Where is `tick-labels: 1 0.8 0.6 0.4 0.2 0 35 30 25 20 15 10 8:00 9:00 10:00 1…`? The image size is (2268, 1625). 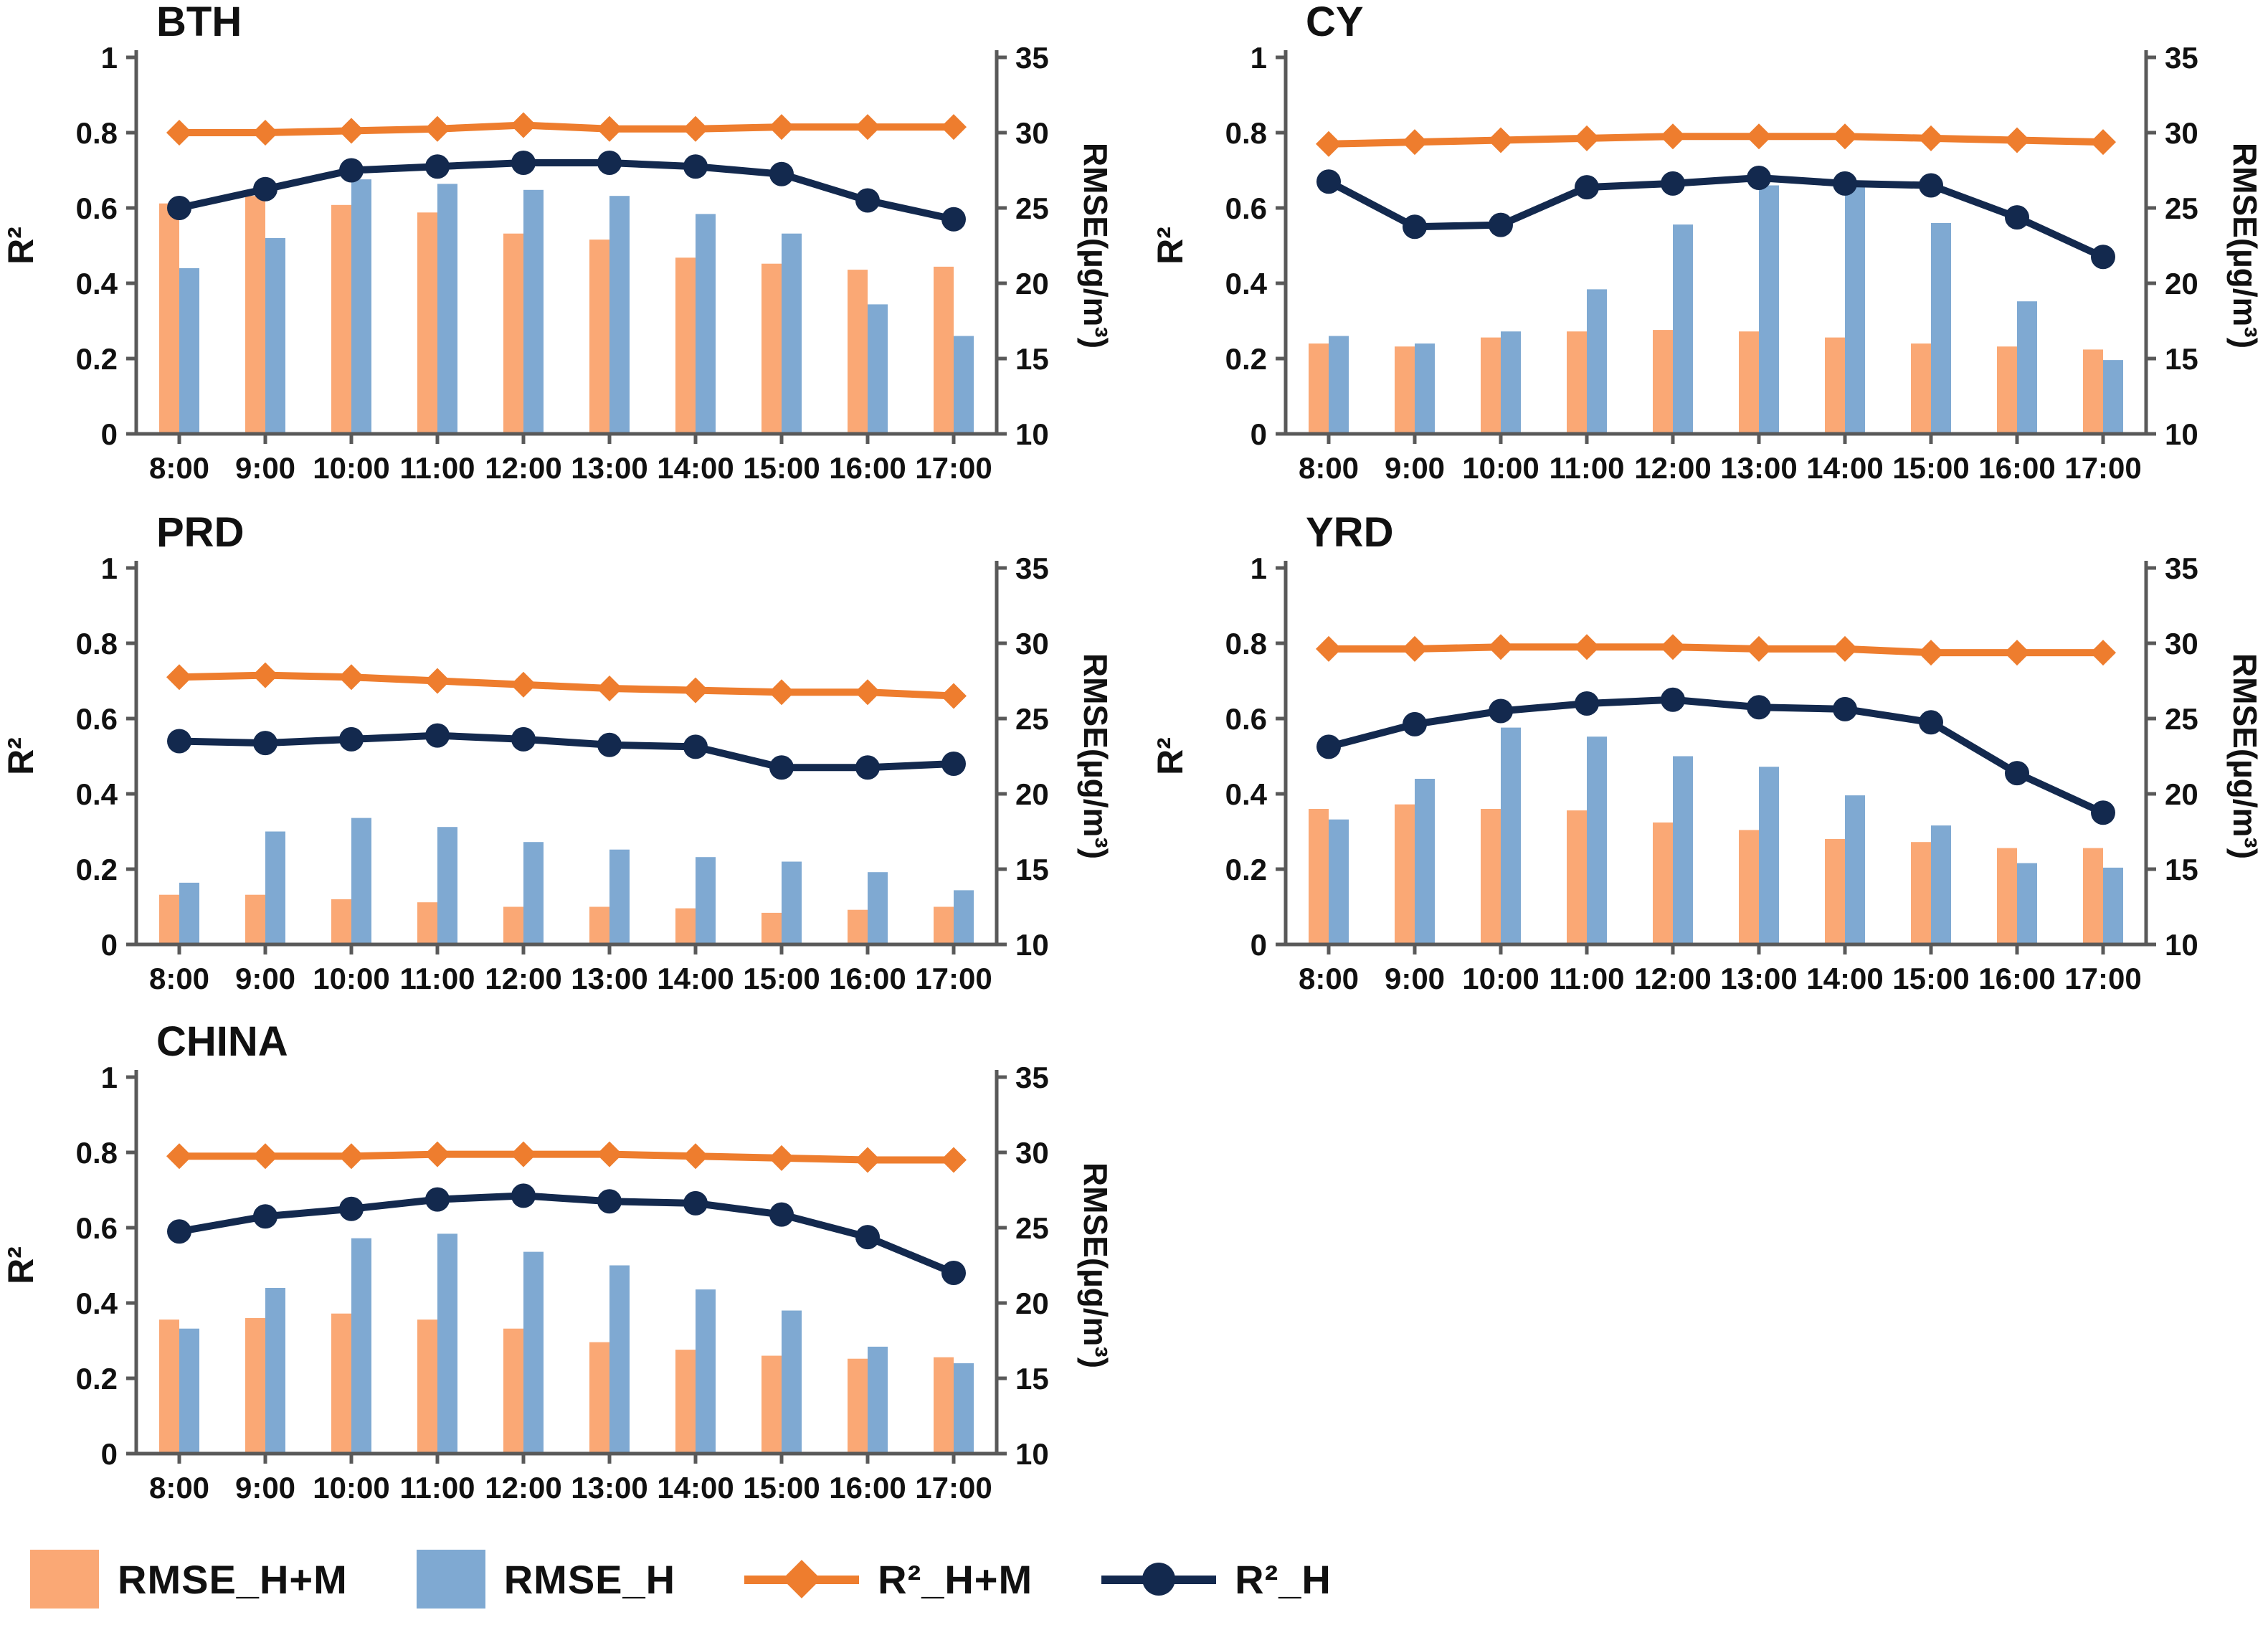
tick-labels: 1 0.8 0.6 0.4 0.2 0 35 30 25 20 15 10 8:00 9:00 10:00 1… is located at coordinates (562, 263).